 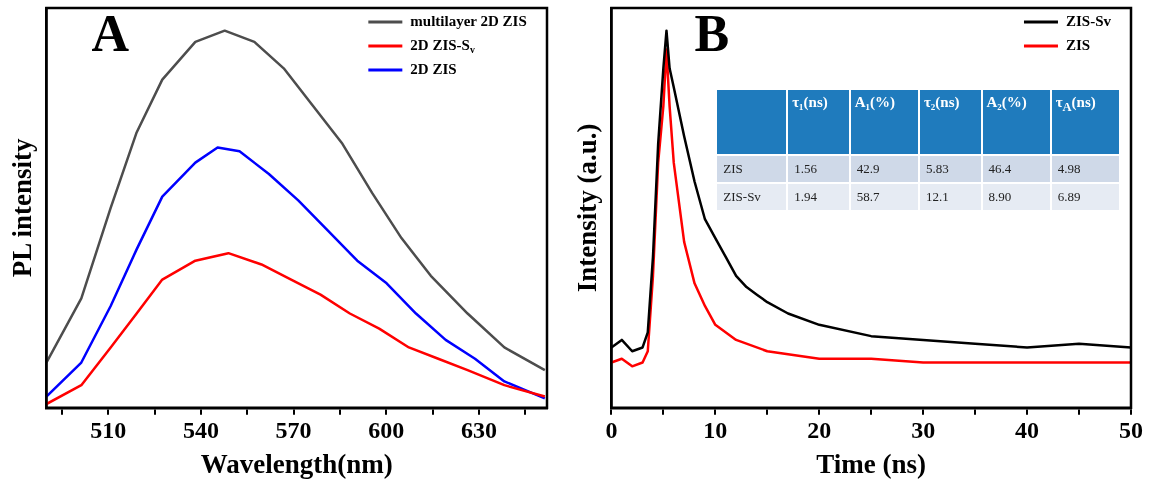 I want to click on annotation: A₂(%), so click(x=1016, y=121).